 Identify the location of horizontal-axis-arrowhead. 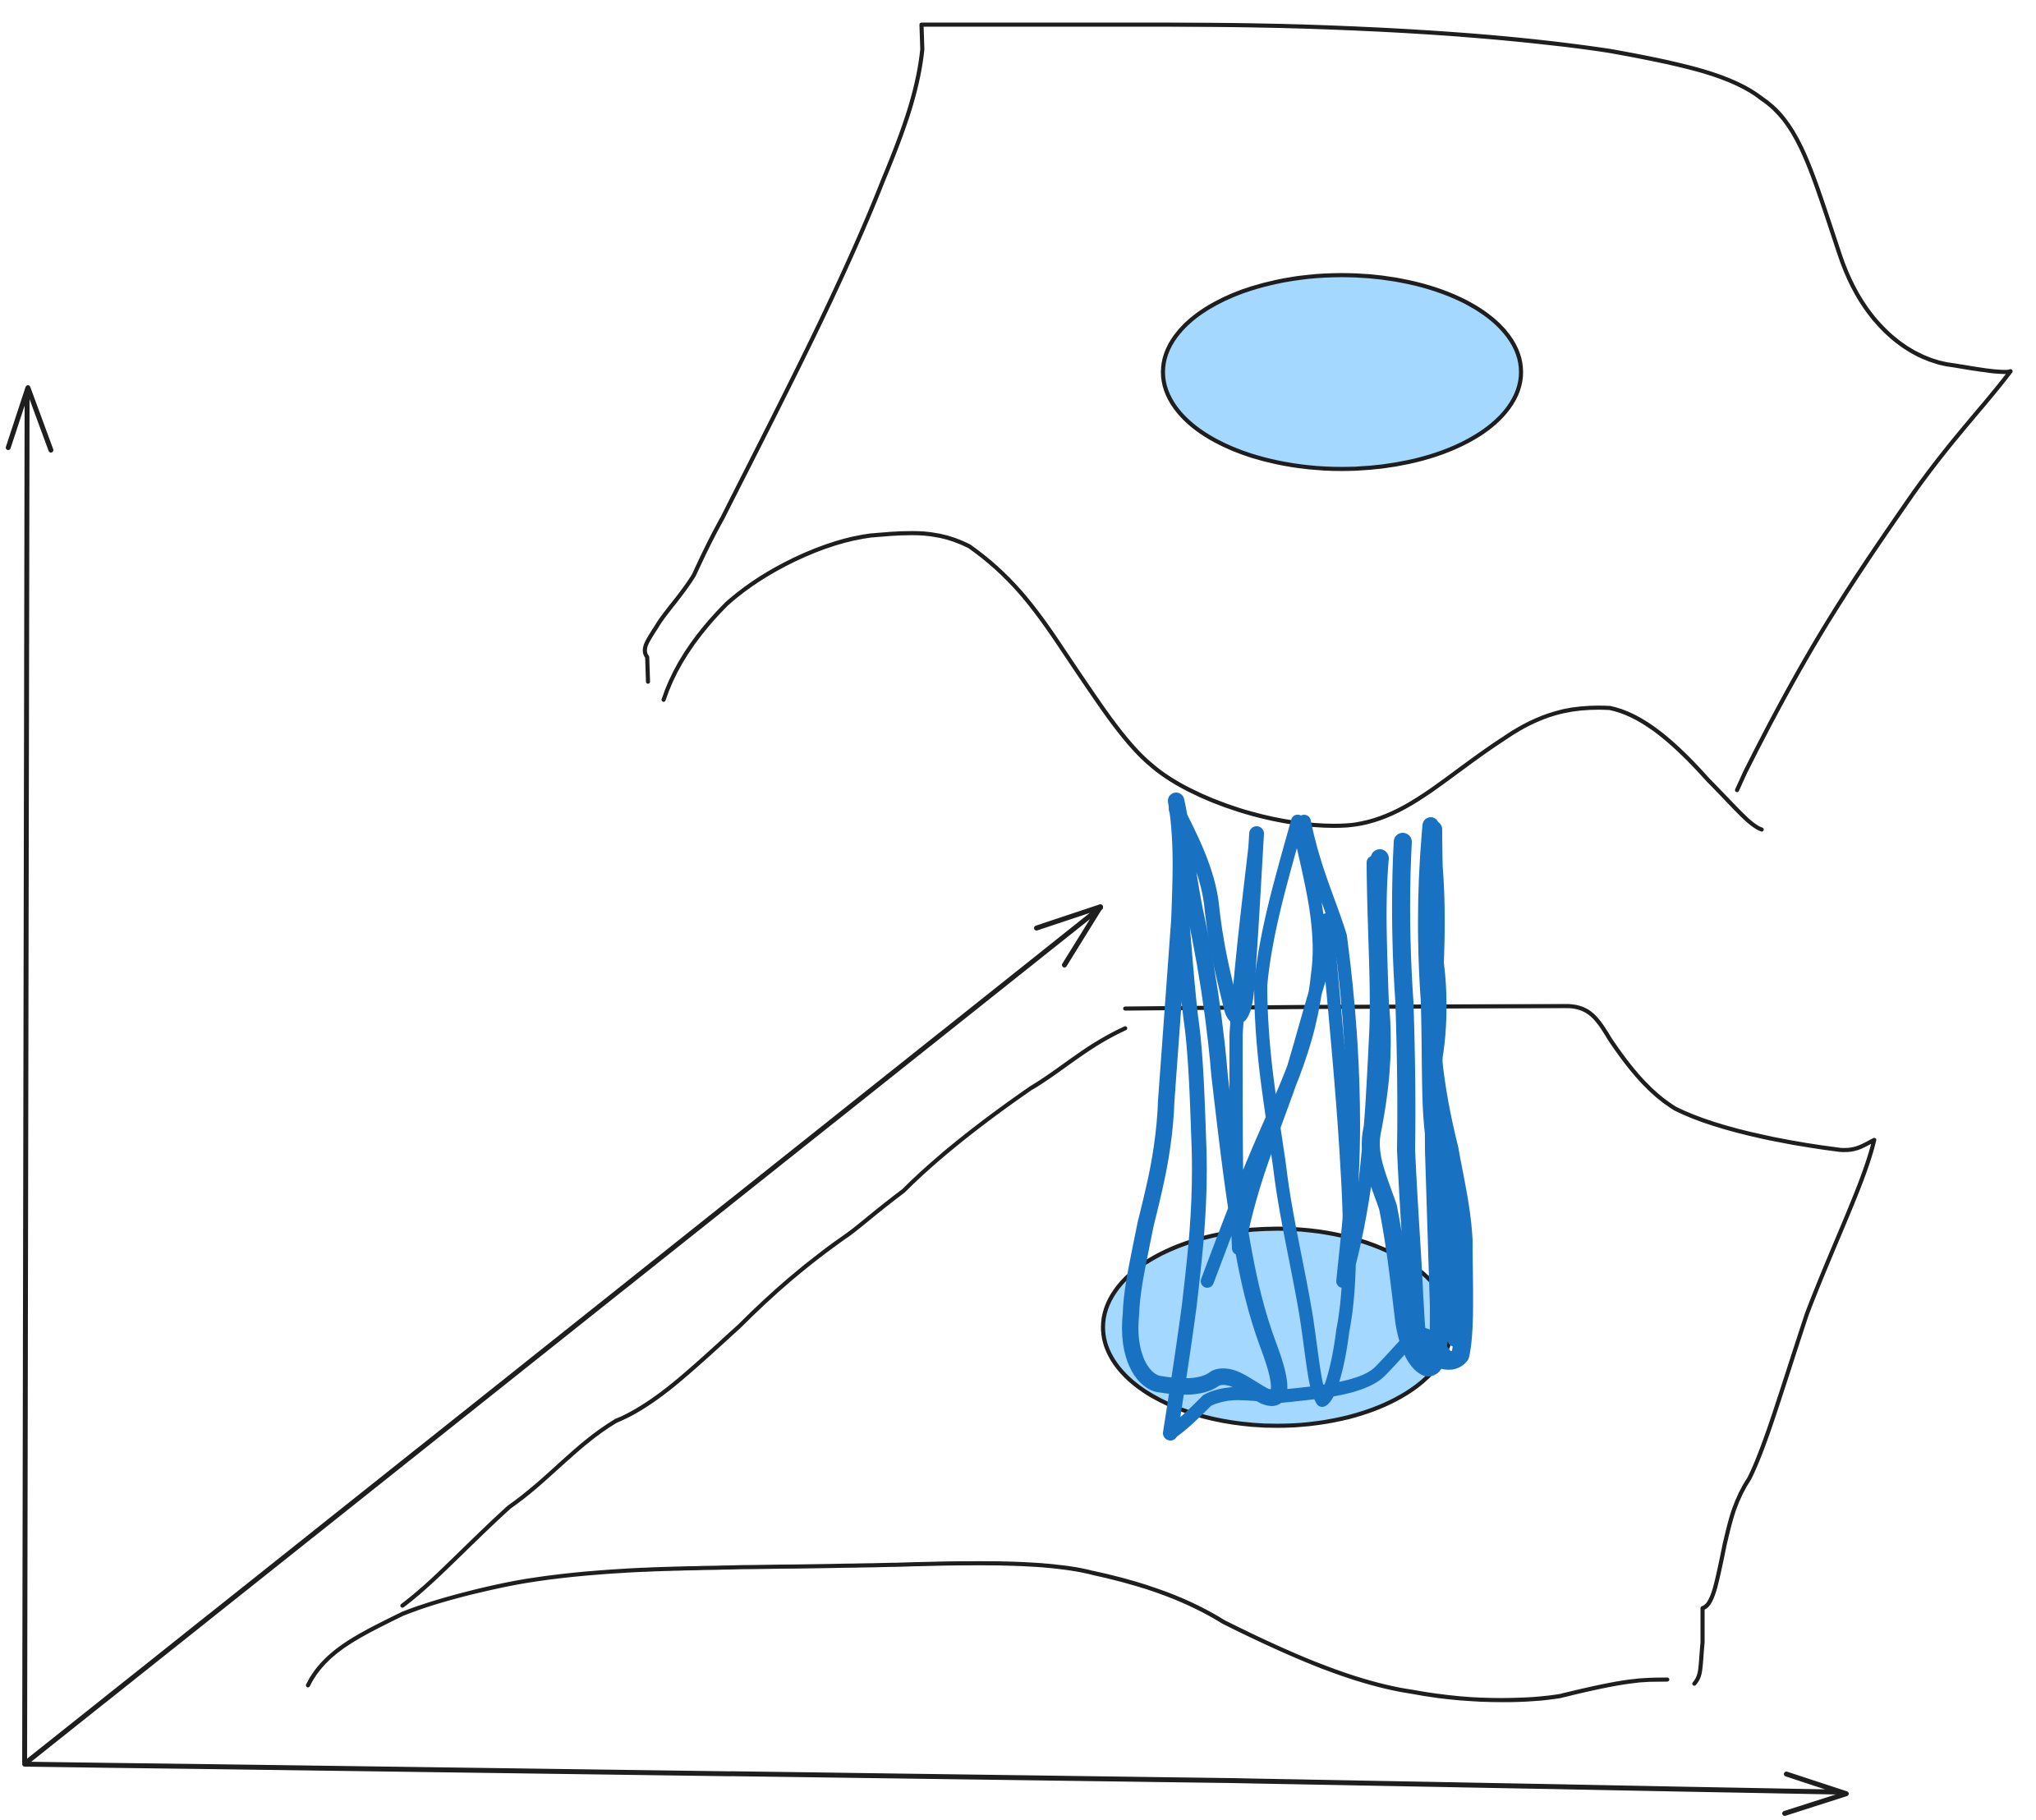
(1815, 1794).